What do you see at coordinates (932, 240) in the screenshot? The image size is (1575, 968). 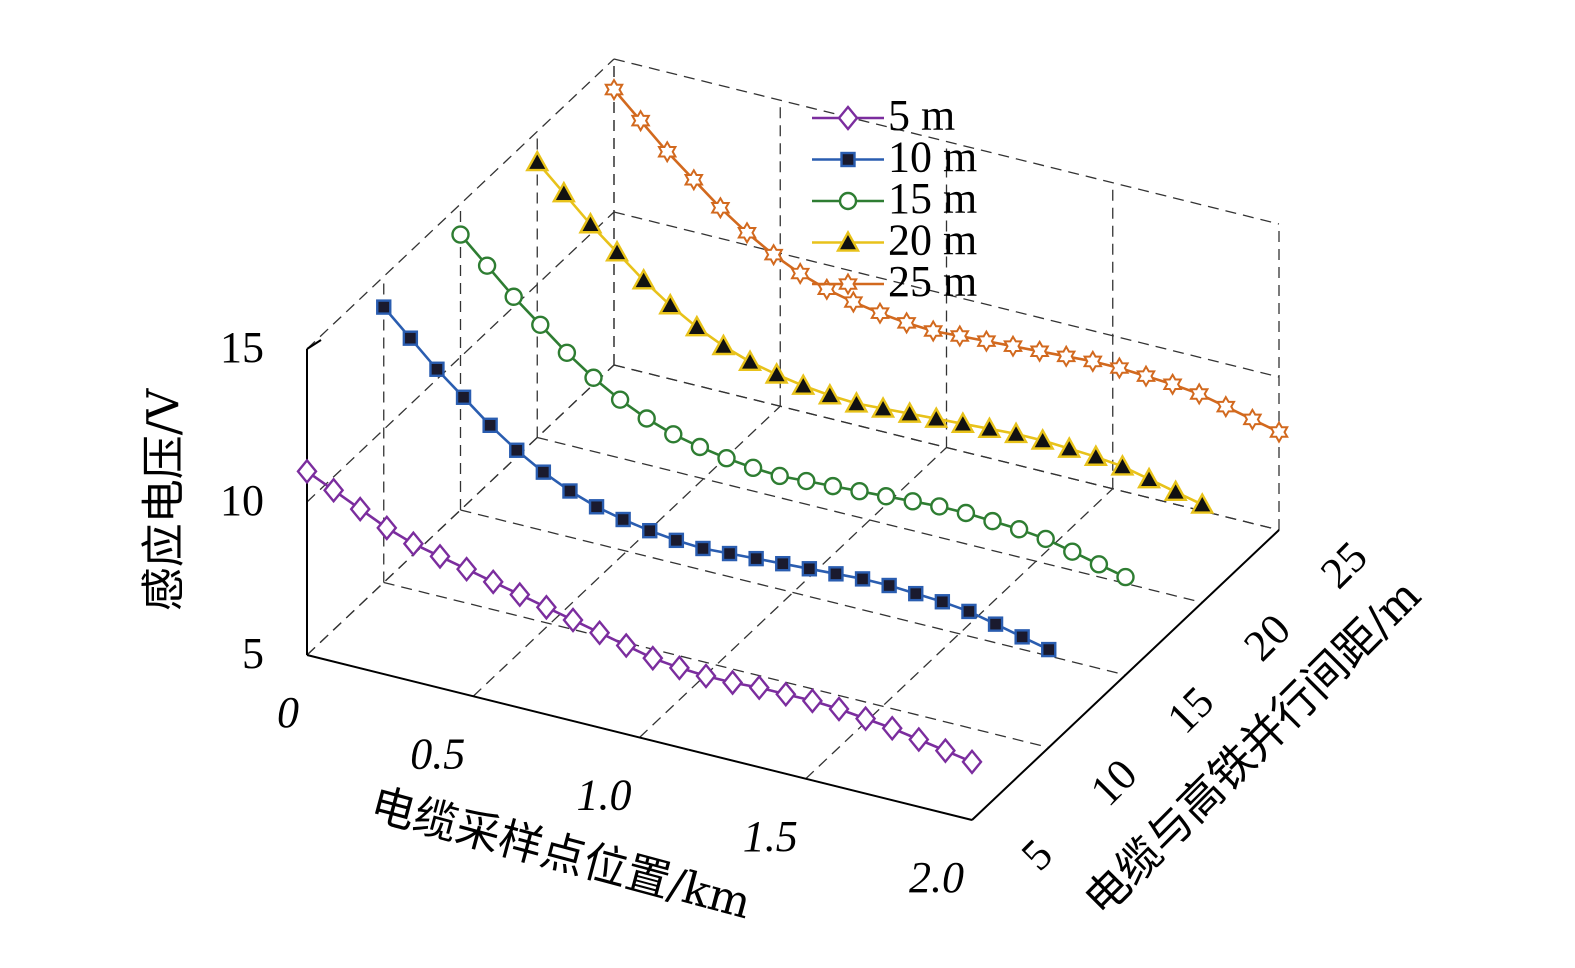 I see `legend-label: 20 m` at bounding box center [932, 240].